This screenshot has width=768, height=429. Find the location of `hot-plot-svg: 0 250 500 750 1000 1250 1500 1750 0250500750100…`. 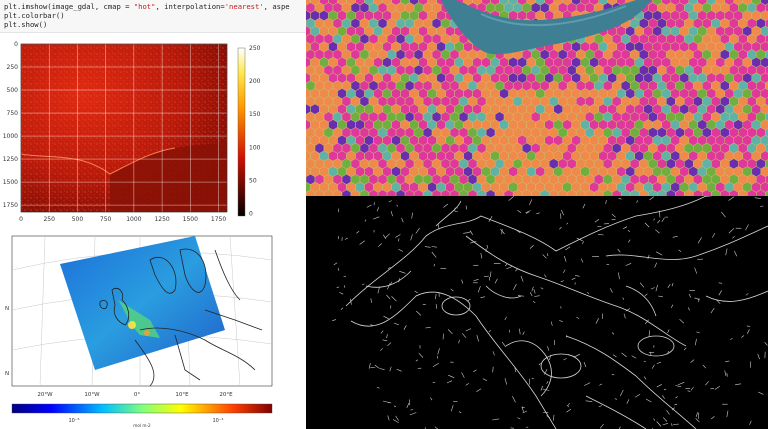

hot-plot-svg: 0 250 500 750 1000 1250 1500 1750 0250500750100… is located at coordinates (132, 132).